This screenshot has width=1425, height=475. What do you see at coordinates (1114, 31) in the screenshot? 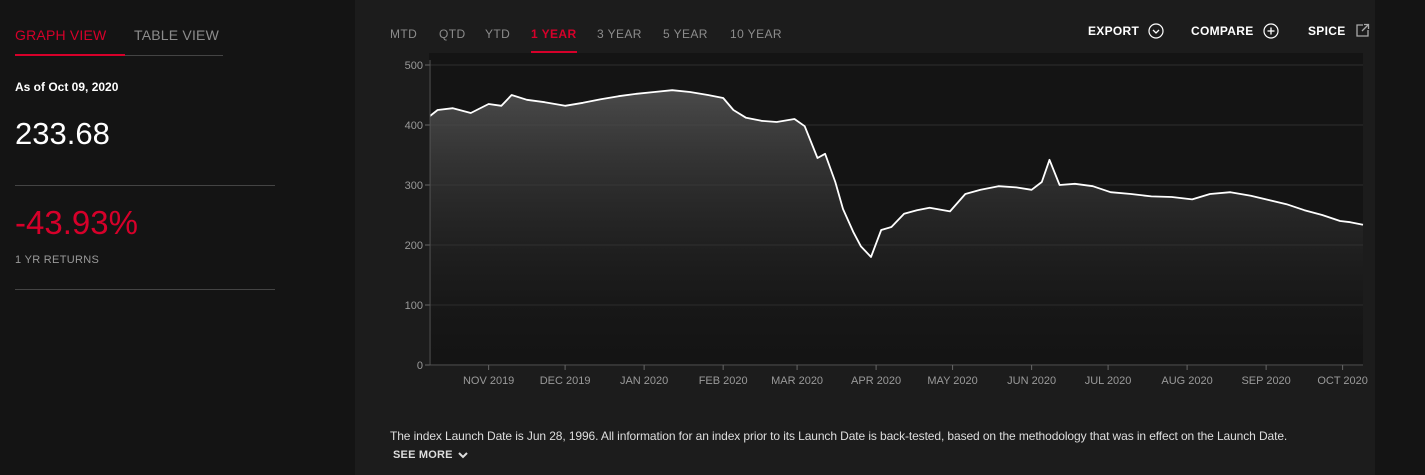
I see `export-label: EXPORT` at bounding box center [1114, 31].